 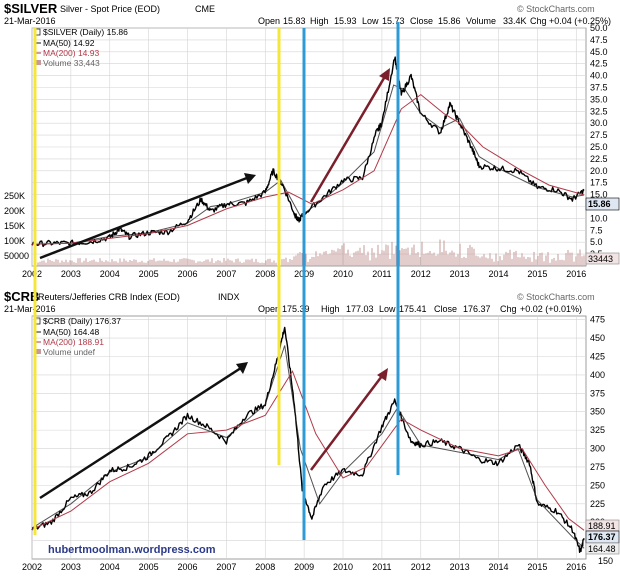 What do you see at coordinates (413, 309) in the screenshot?
I see `crb-low-value: 175.41` at bounding box center [413, 309].